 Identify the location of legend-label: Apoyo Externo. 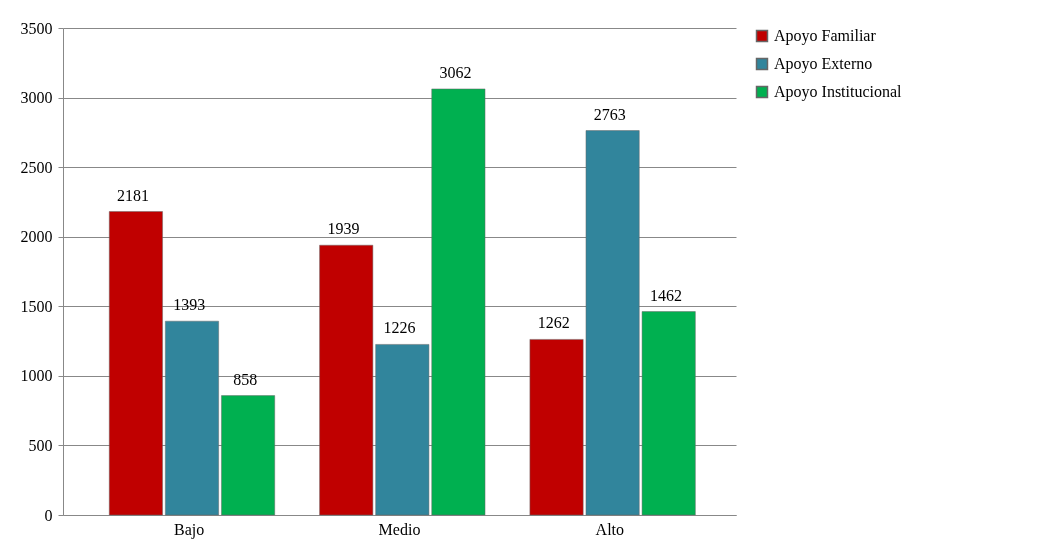
(823, 64).